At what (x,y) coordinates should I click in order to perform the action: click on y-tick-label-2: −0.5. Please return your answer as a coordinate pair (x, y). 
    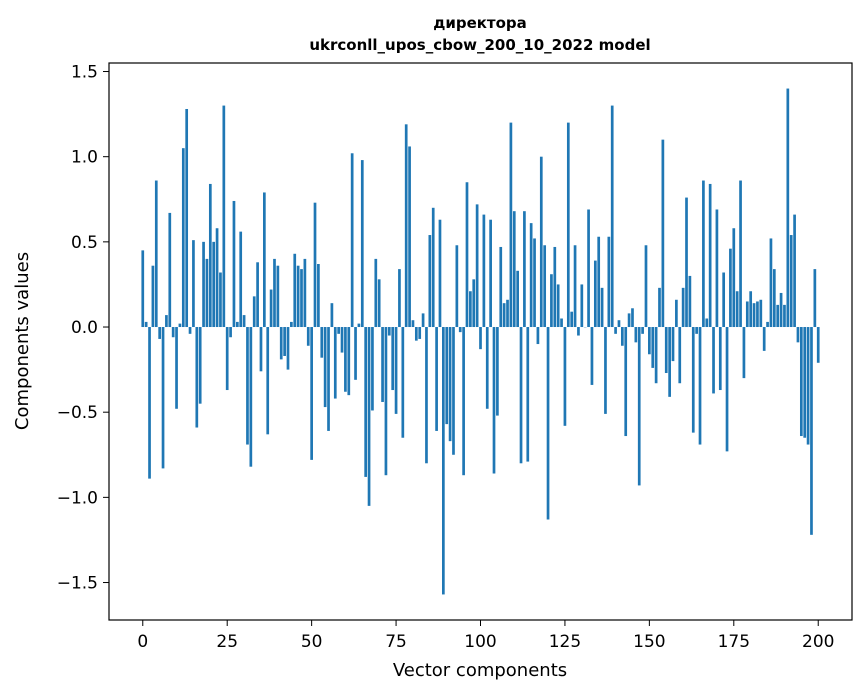
    Looking at the image, I should click on (77, 413).